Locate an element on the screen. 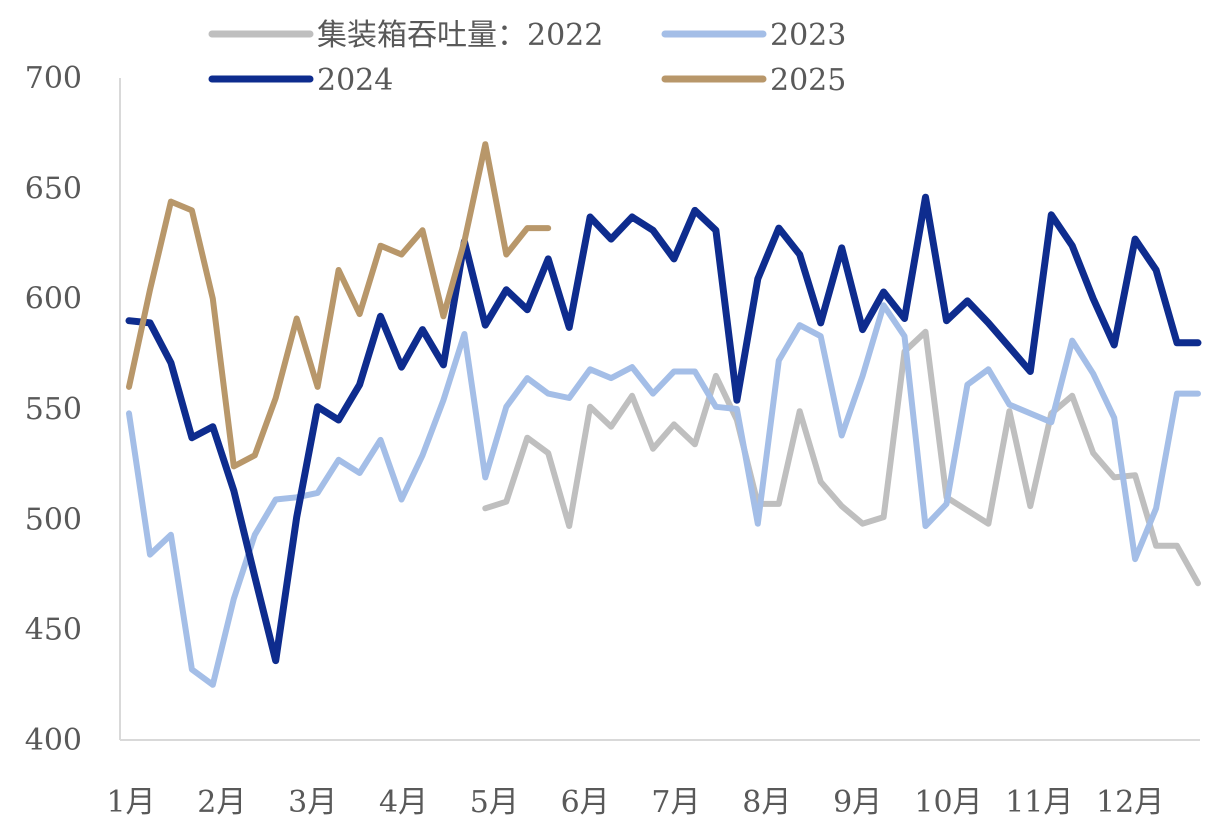  legend: 集装箱吞吐量：2022 2023 2024 2025 is located at coordinates (527, 58).